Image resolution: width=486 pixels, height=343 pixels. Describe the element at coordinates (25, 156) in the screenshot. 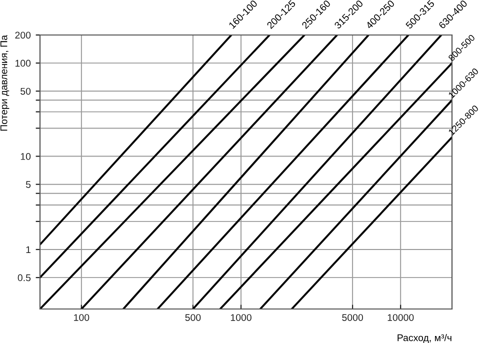

I see `y-tick-label: 10` at that location.